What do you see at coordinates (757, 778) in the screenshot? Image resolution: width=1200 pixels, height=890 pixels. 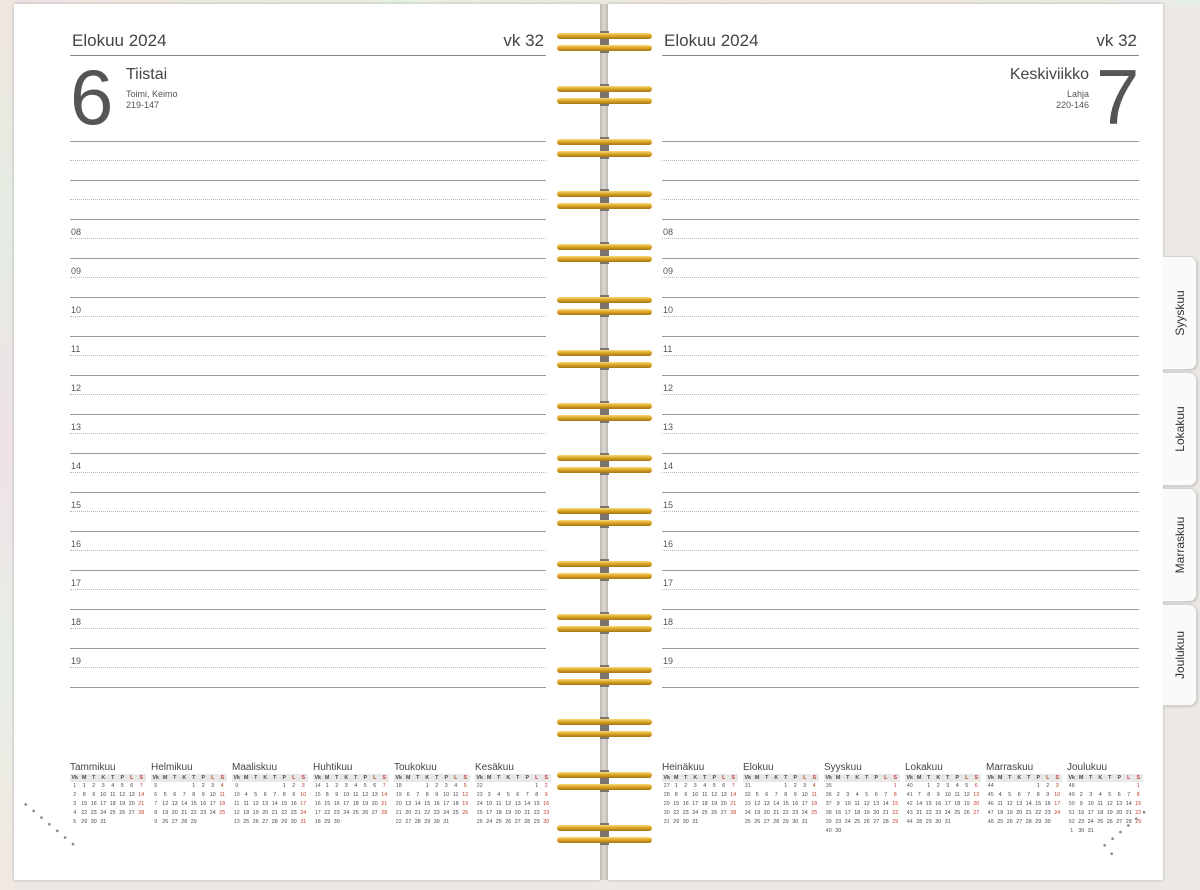 I see `weekday-label: M` at bounding box center [757, 778].